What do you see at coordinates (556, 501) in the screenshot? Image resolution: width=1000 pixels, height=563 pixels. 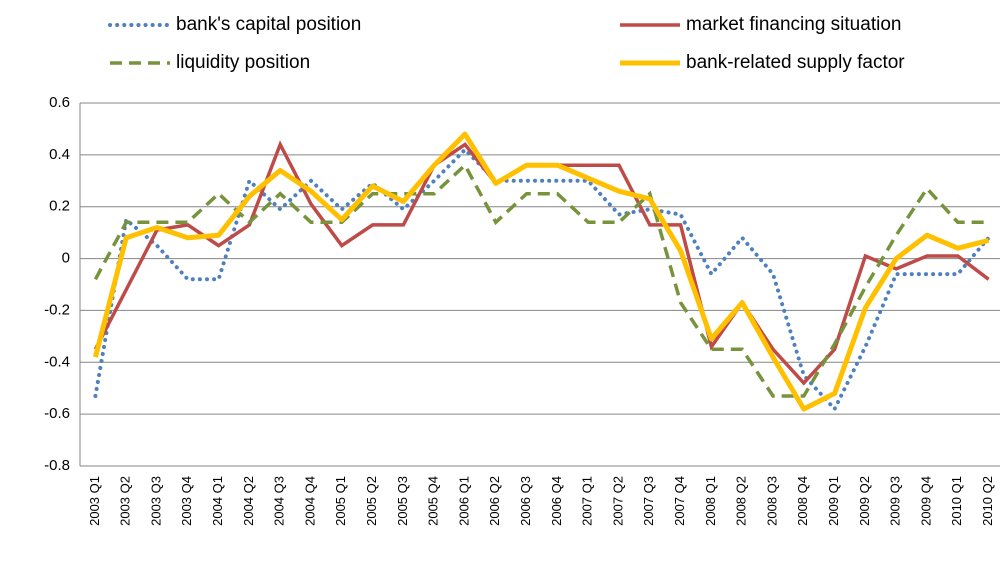 I see `x-tick-label: 2006 Q4` at bounding box center [556, 501].